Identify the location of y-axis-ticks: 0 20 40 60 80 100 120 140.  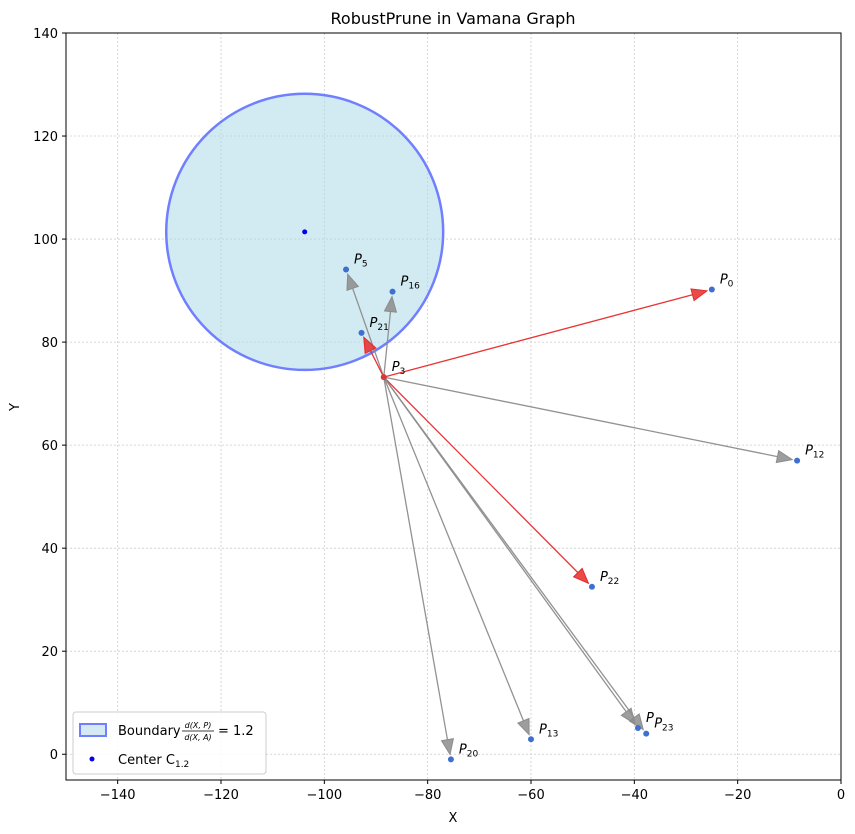
(49, 395).